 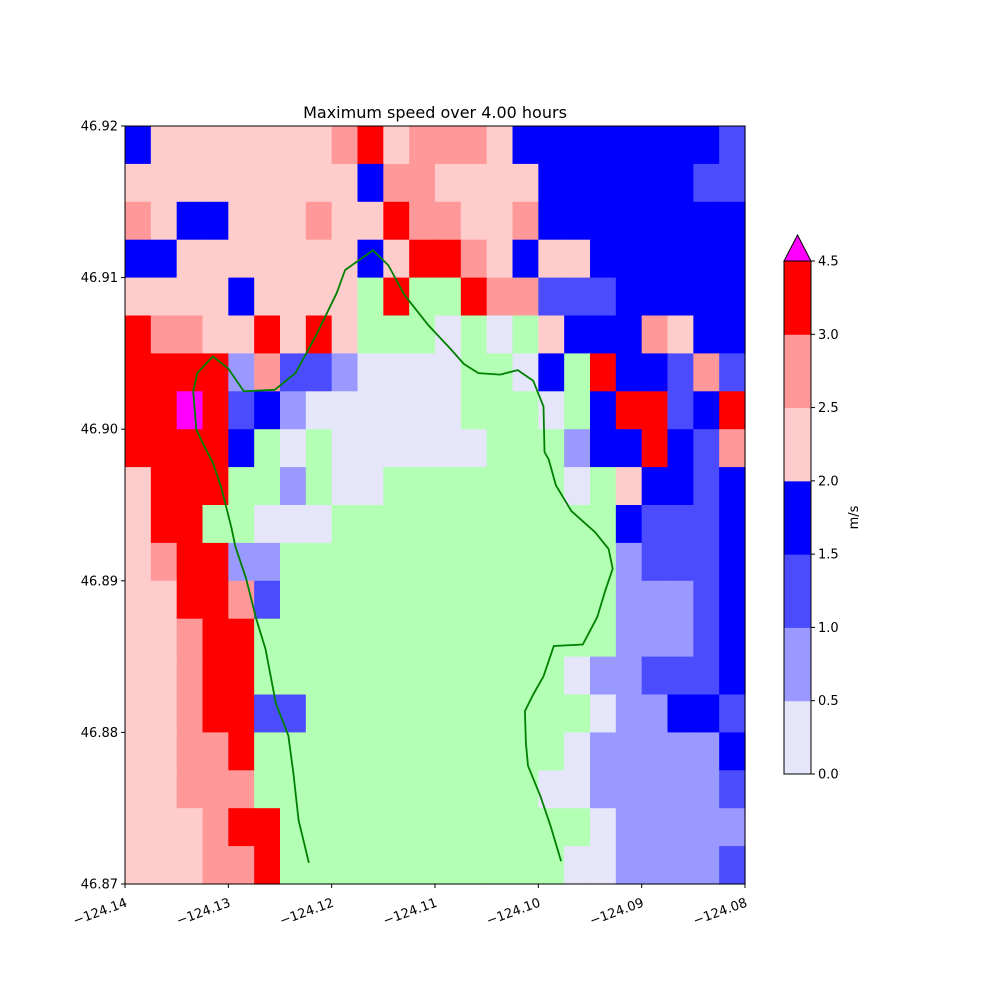 I want to click on y-tick-label: 46.88, so click(x=99, y=733).